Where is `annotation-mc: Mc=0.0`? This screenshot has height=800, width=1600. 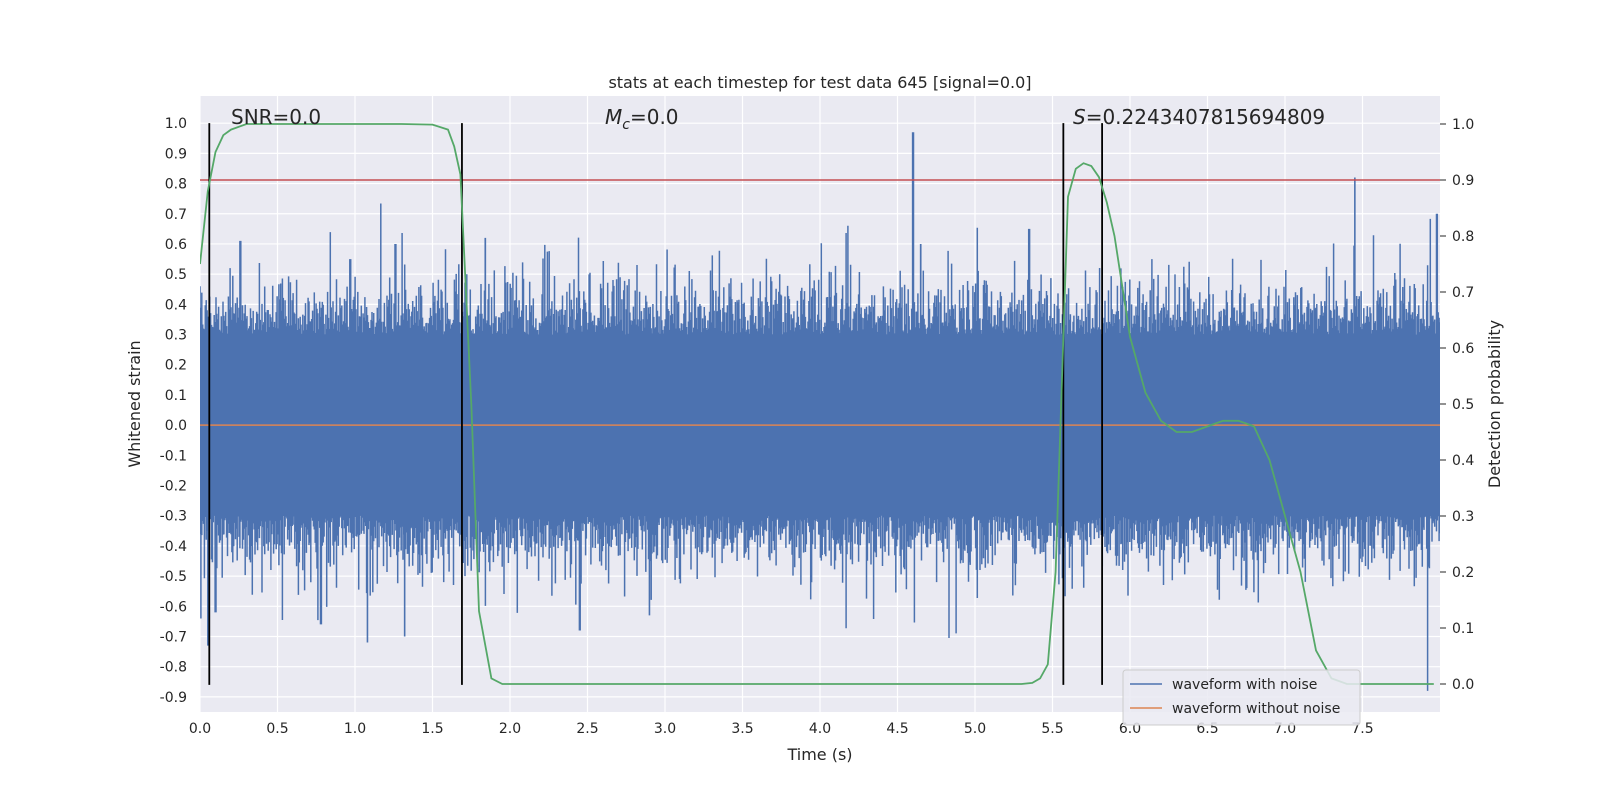
annotation-mc: Mc=0.0 is located at coordinates (642, 119).